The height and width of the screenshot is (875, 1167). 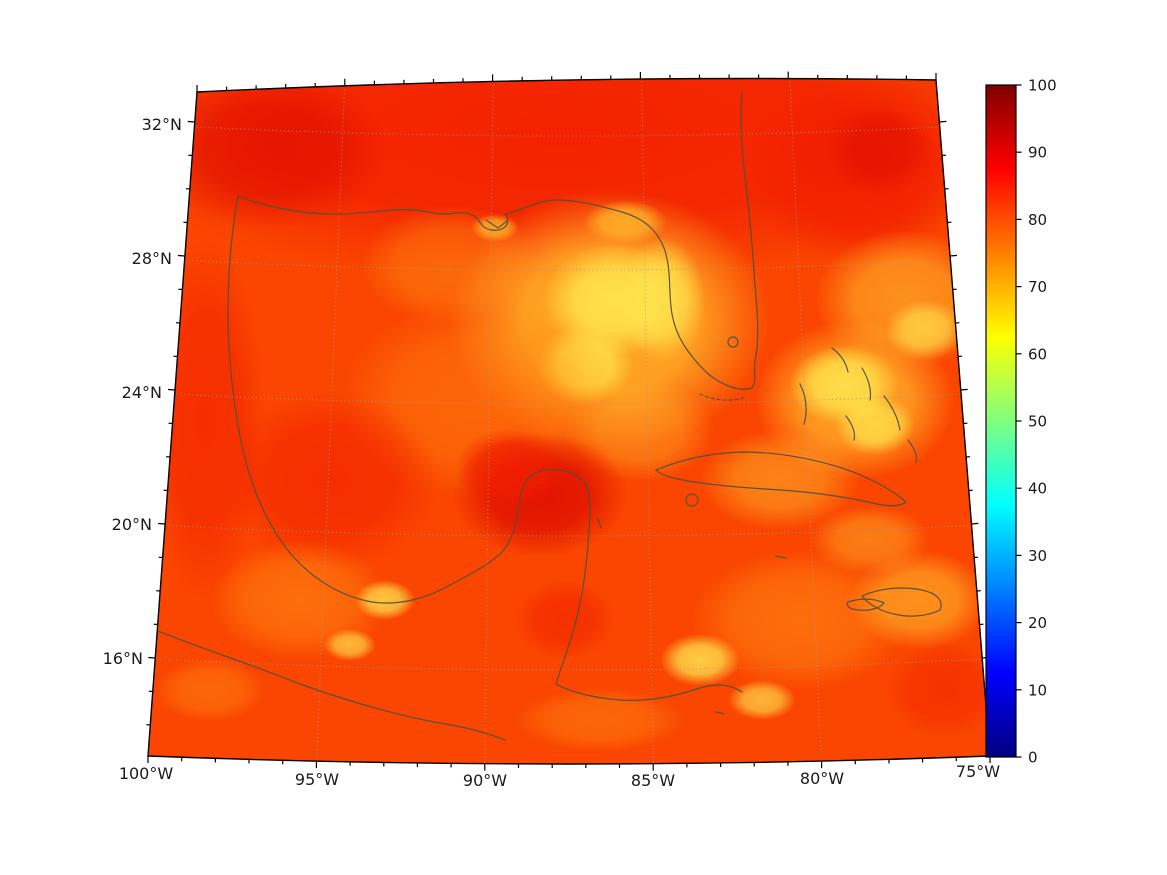 What do you see at coordinates (1001, 421) in the screenshot?
I see `colorbar-gradient` at bounding box center [1001, 421].